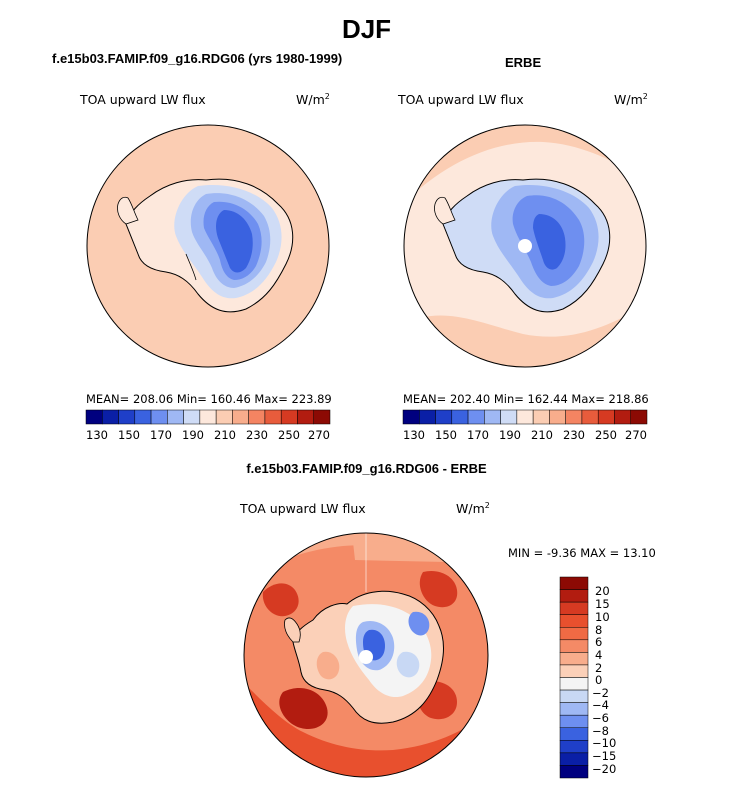 This screenshot has height=789, width=733. I want to click on panel2-title: ERBE, so click(523, 62).